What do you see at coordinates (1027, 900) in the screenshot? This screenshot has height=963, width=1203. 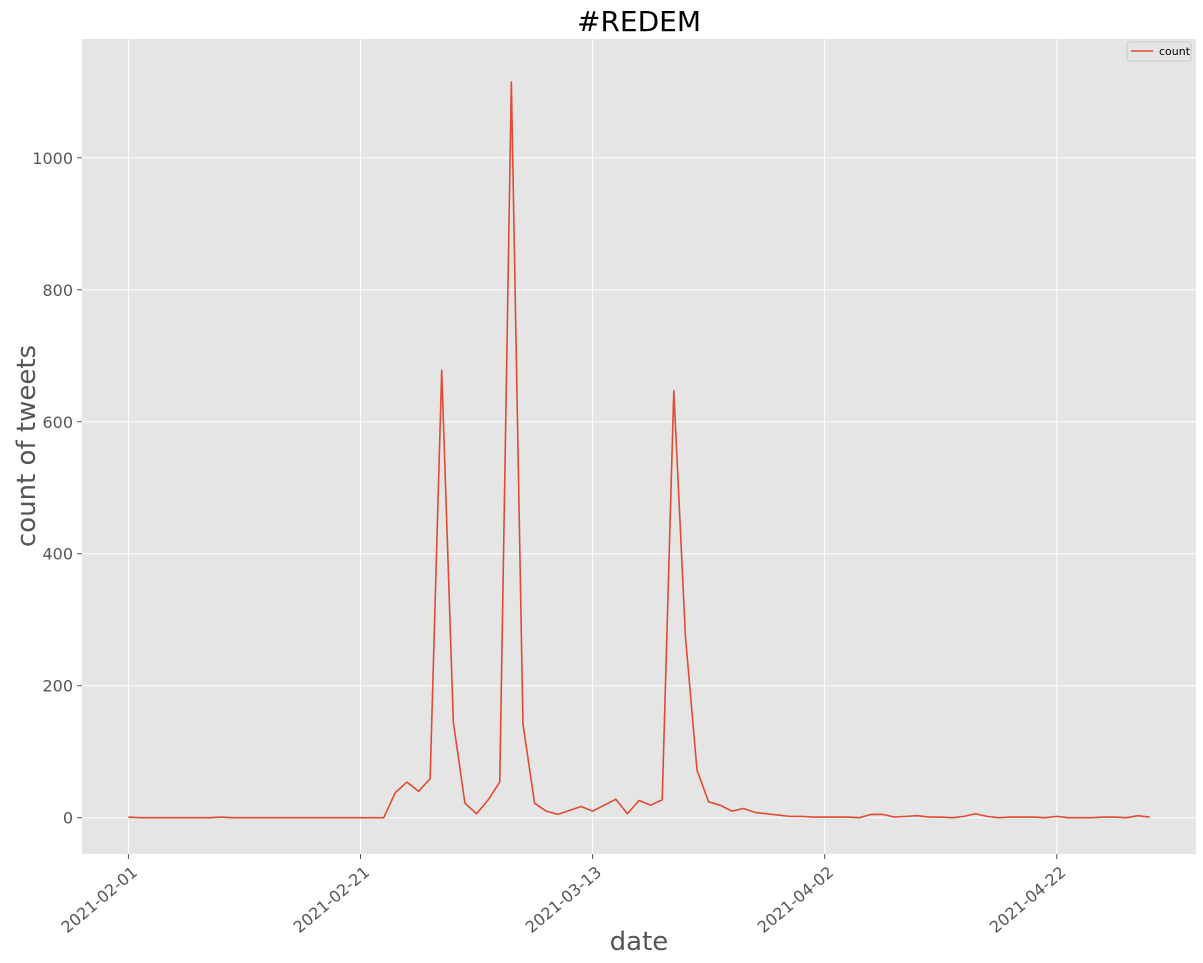 I see `x-tick-label: 2021-04-22` at bounding box center [1027, 900].